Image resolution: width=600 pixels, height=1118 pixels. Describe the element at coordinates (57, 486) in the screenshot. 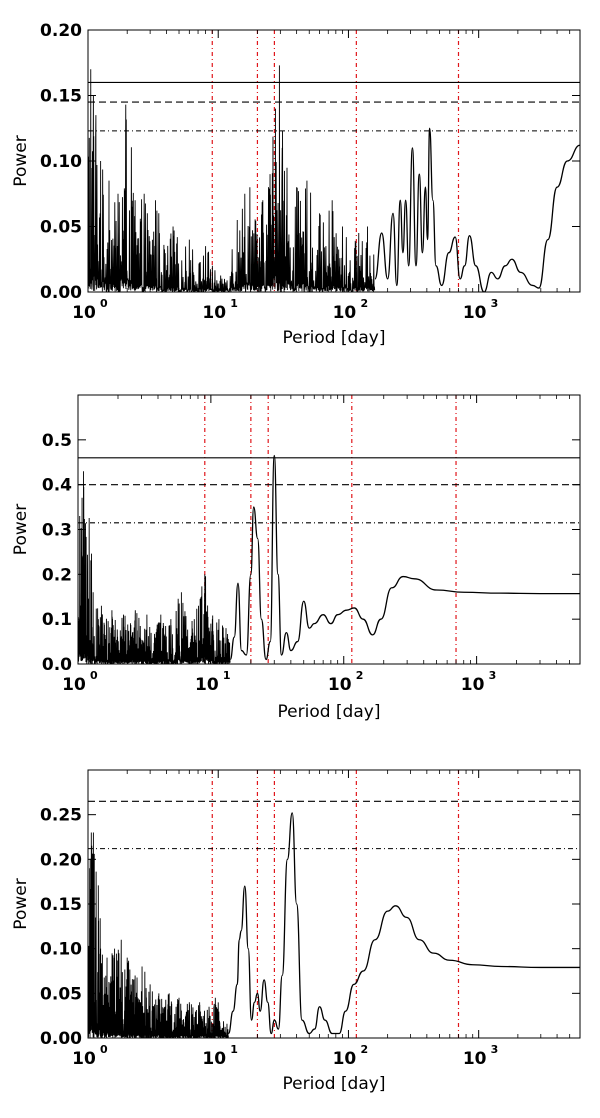

I see `y-tick-label: 0.4` at that location.